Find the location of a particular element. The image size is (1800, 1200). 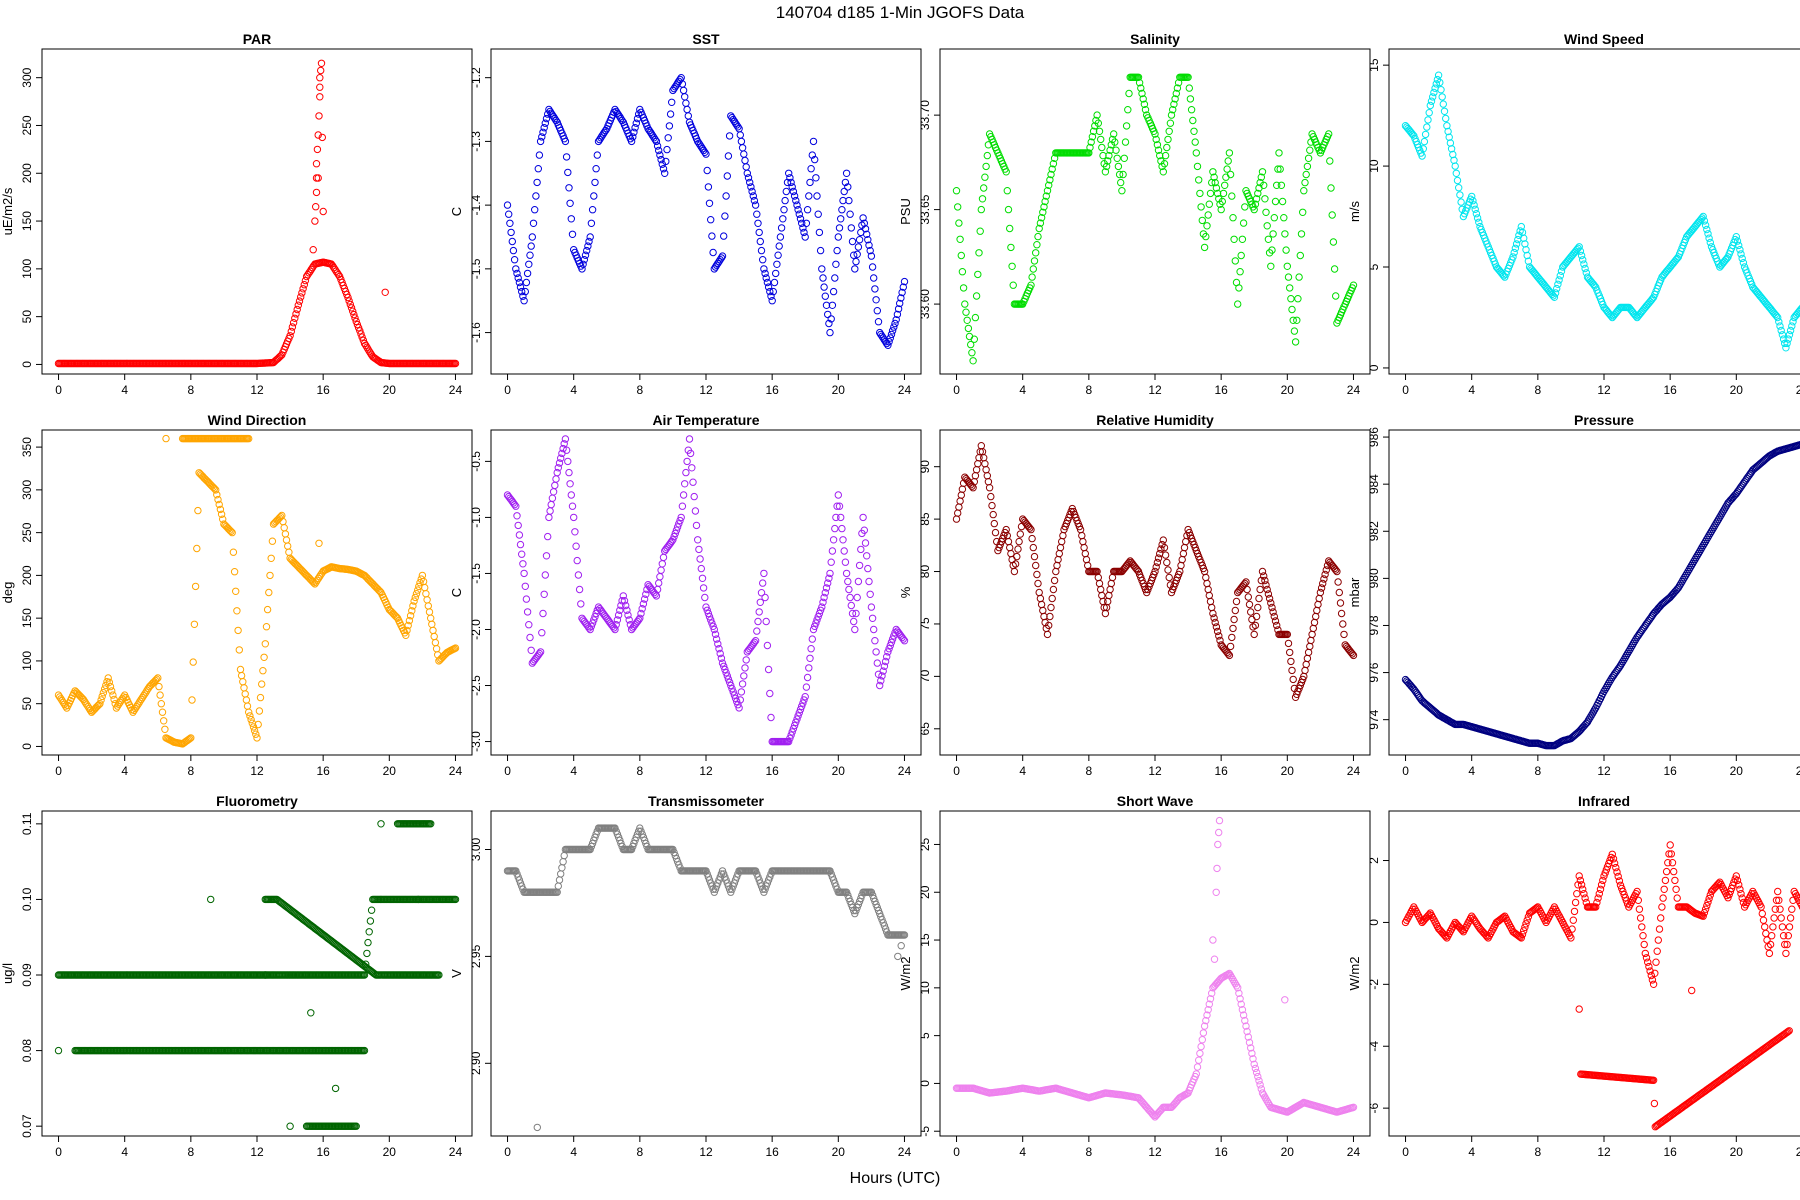

data-points is located at coordinates (257, 975).